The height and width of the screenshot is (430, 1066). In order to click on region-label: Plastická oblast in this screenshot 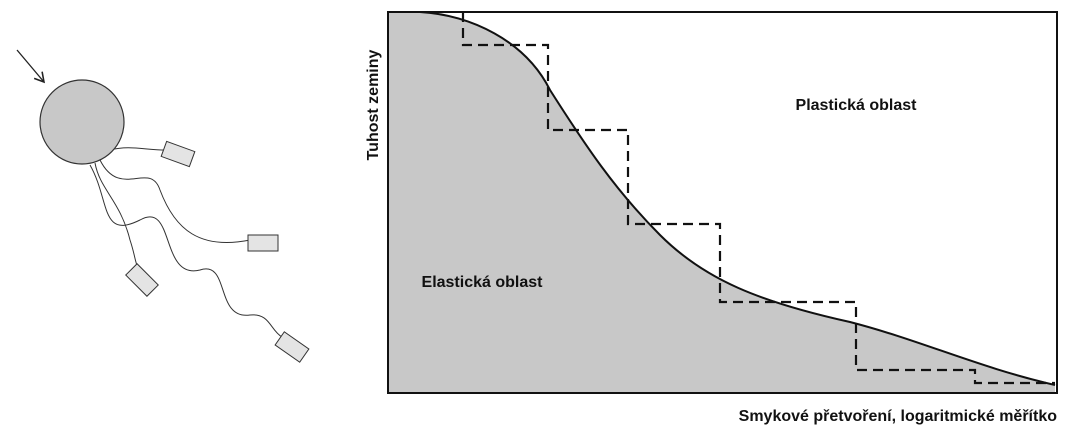, I will do `click(857, 105)`.